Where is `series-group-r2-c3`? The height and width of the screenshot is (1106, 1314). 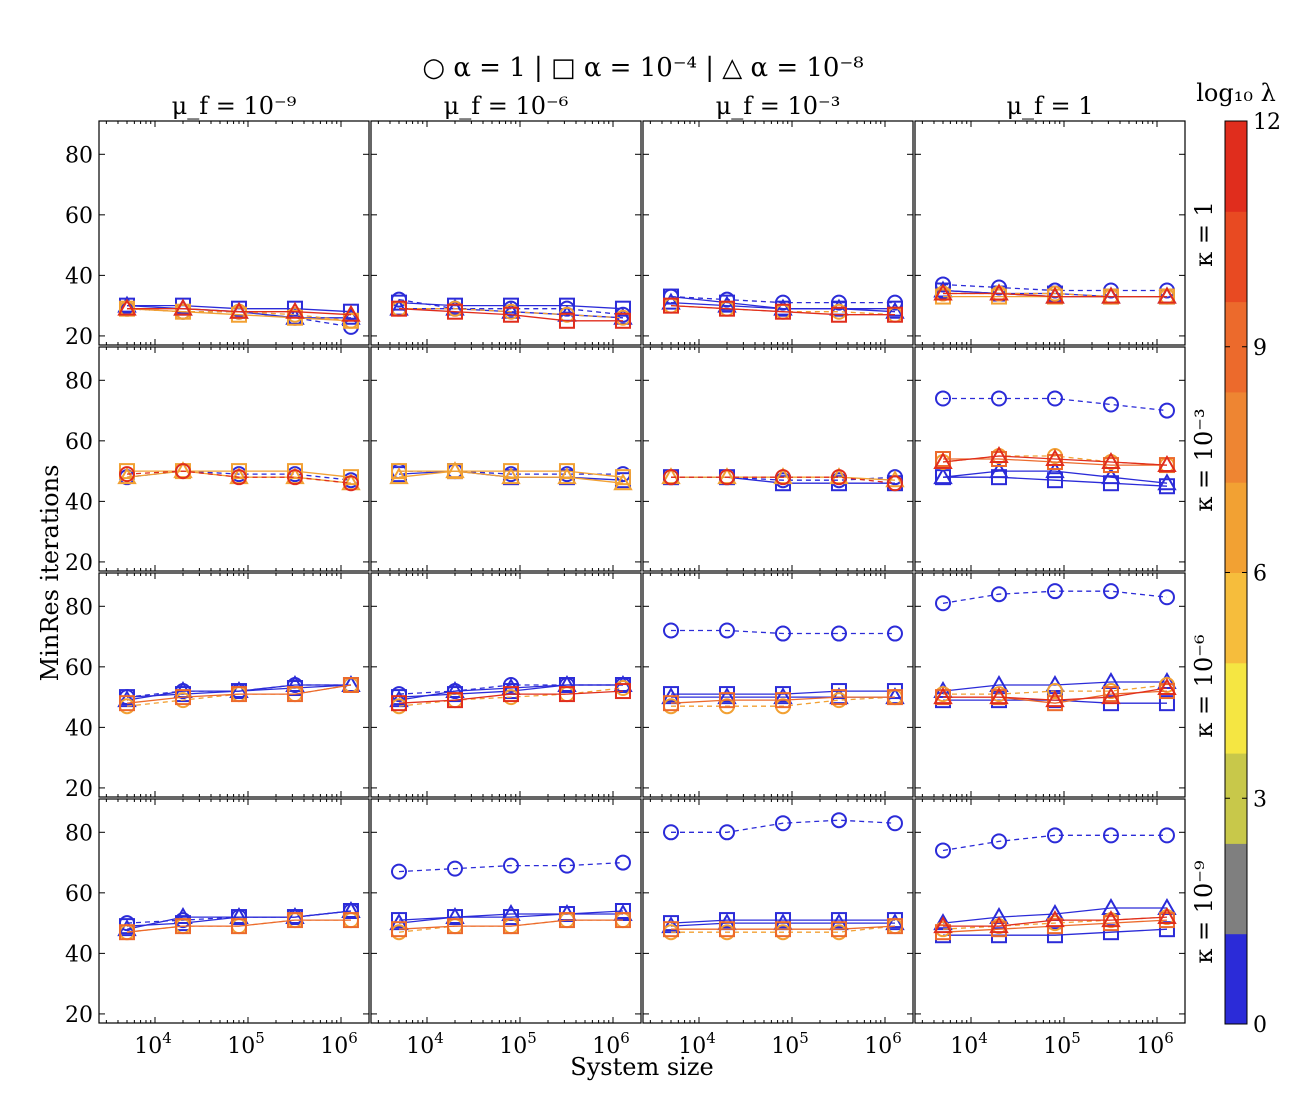 series-group-r2-c3 is located at coordinates (783, 479).